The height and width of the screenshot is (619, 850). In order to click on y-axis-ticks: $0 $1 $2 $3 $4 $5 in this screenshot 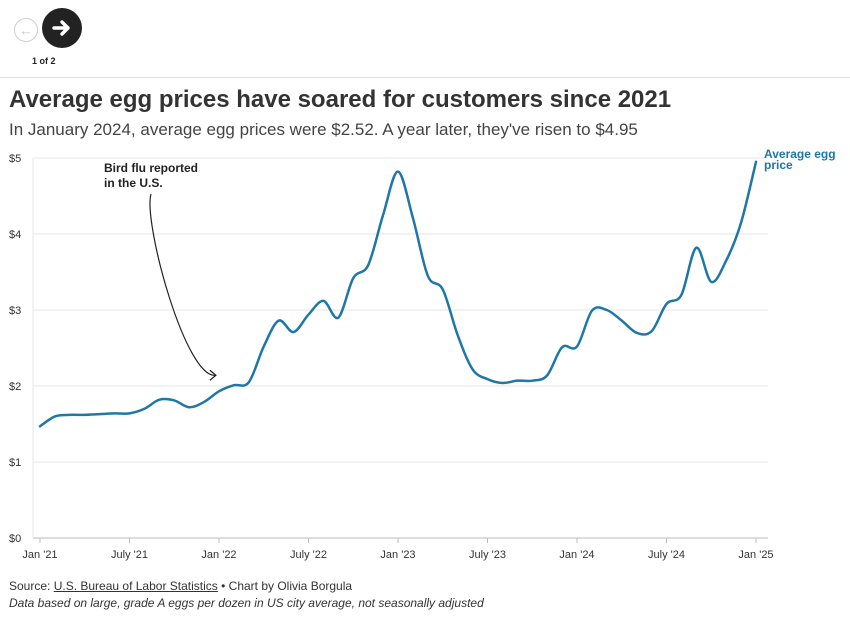, I will do `click(15, 349)`.